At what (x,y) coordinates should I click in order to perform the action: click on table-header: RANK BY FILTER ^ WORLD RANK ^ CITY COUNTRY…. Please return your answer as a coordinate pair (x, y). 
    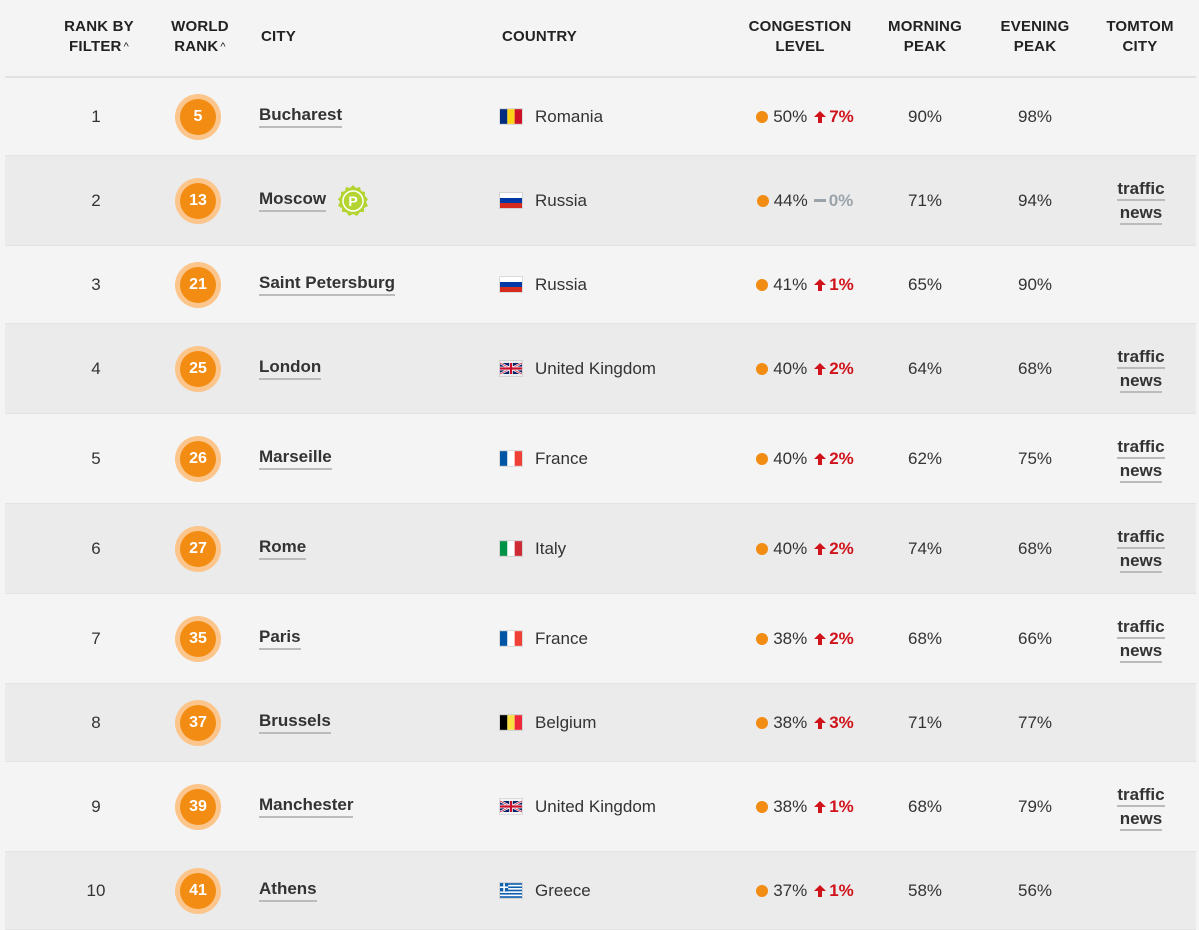
    Looking at the image, I should click on (600, 39).